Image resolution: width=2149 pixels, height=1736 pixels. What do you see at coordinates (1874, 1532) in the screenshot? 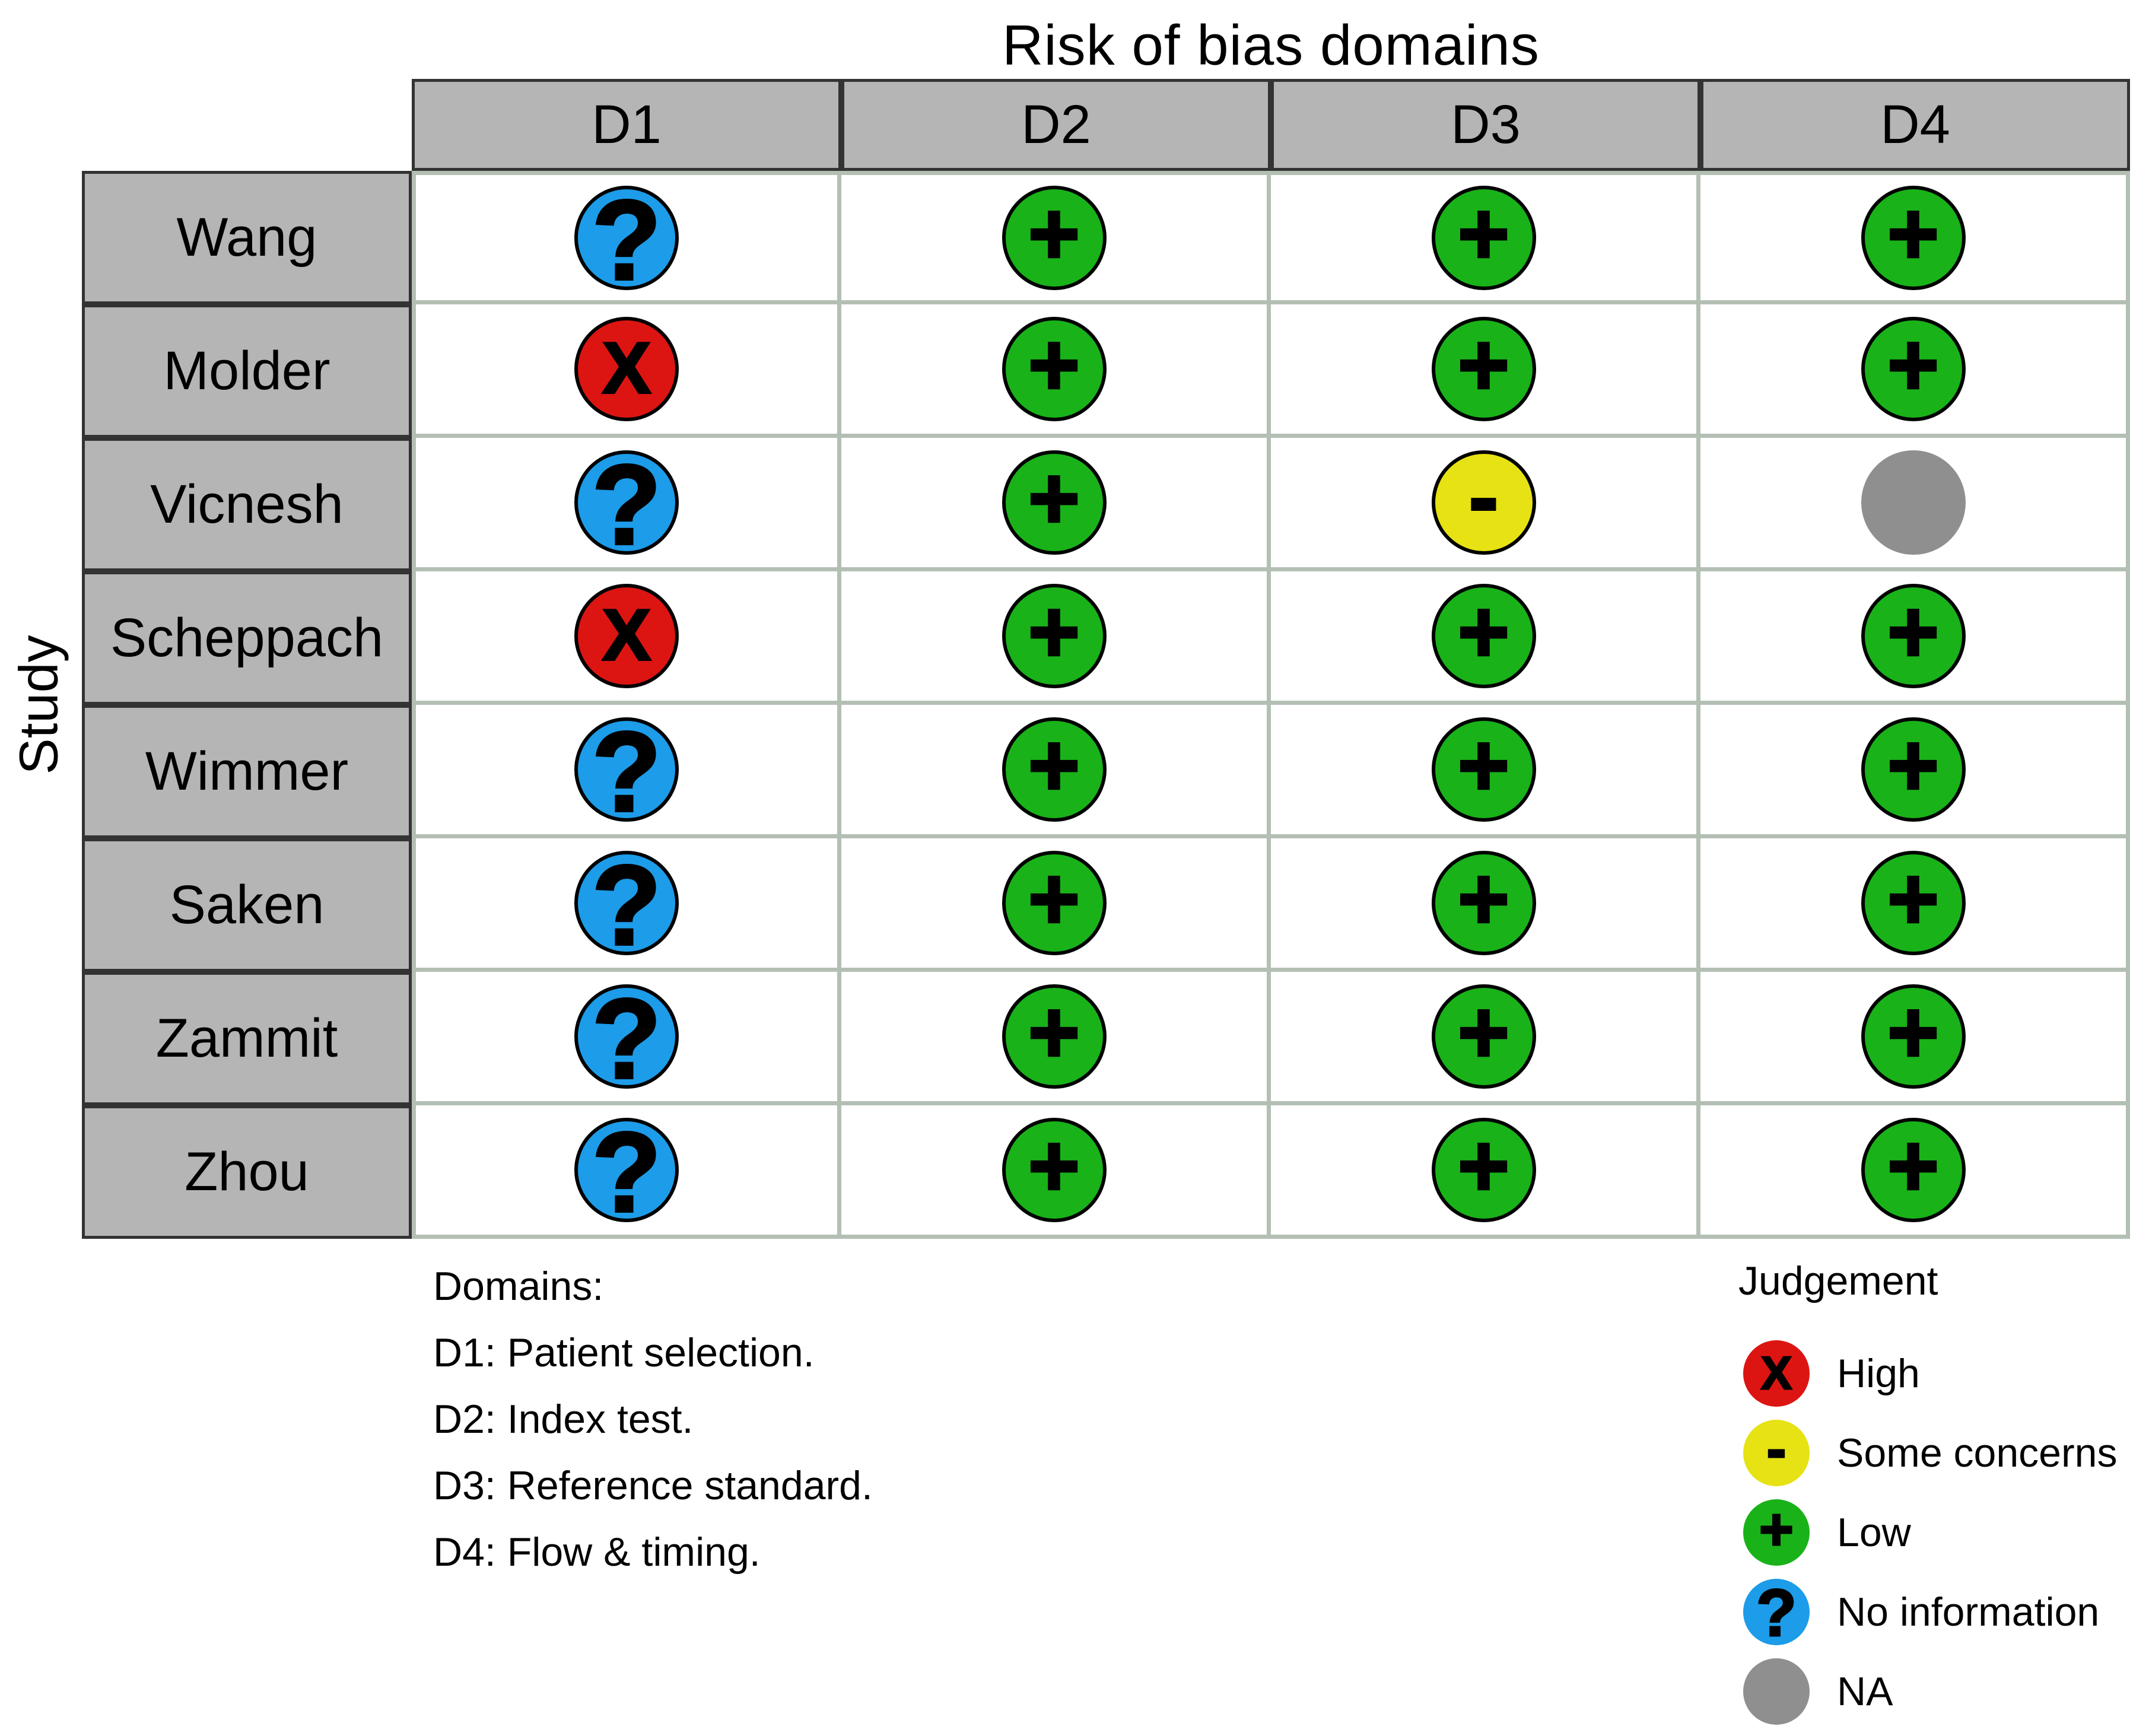
I see `legend-label: Low` at bounding box center [1874, 1532].